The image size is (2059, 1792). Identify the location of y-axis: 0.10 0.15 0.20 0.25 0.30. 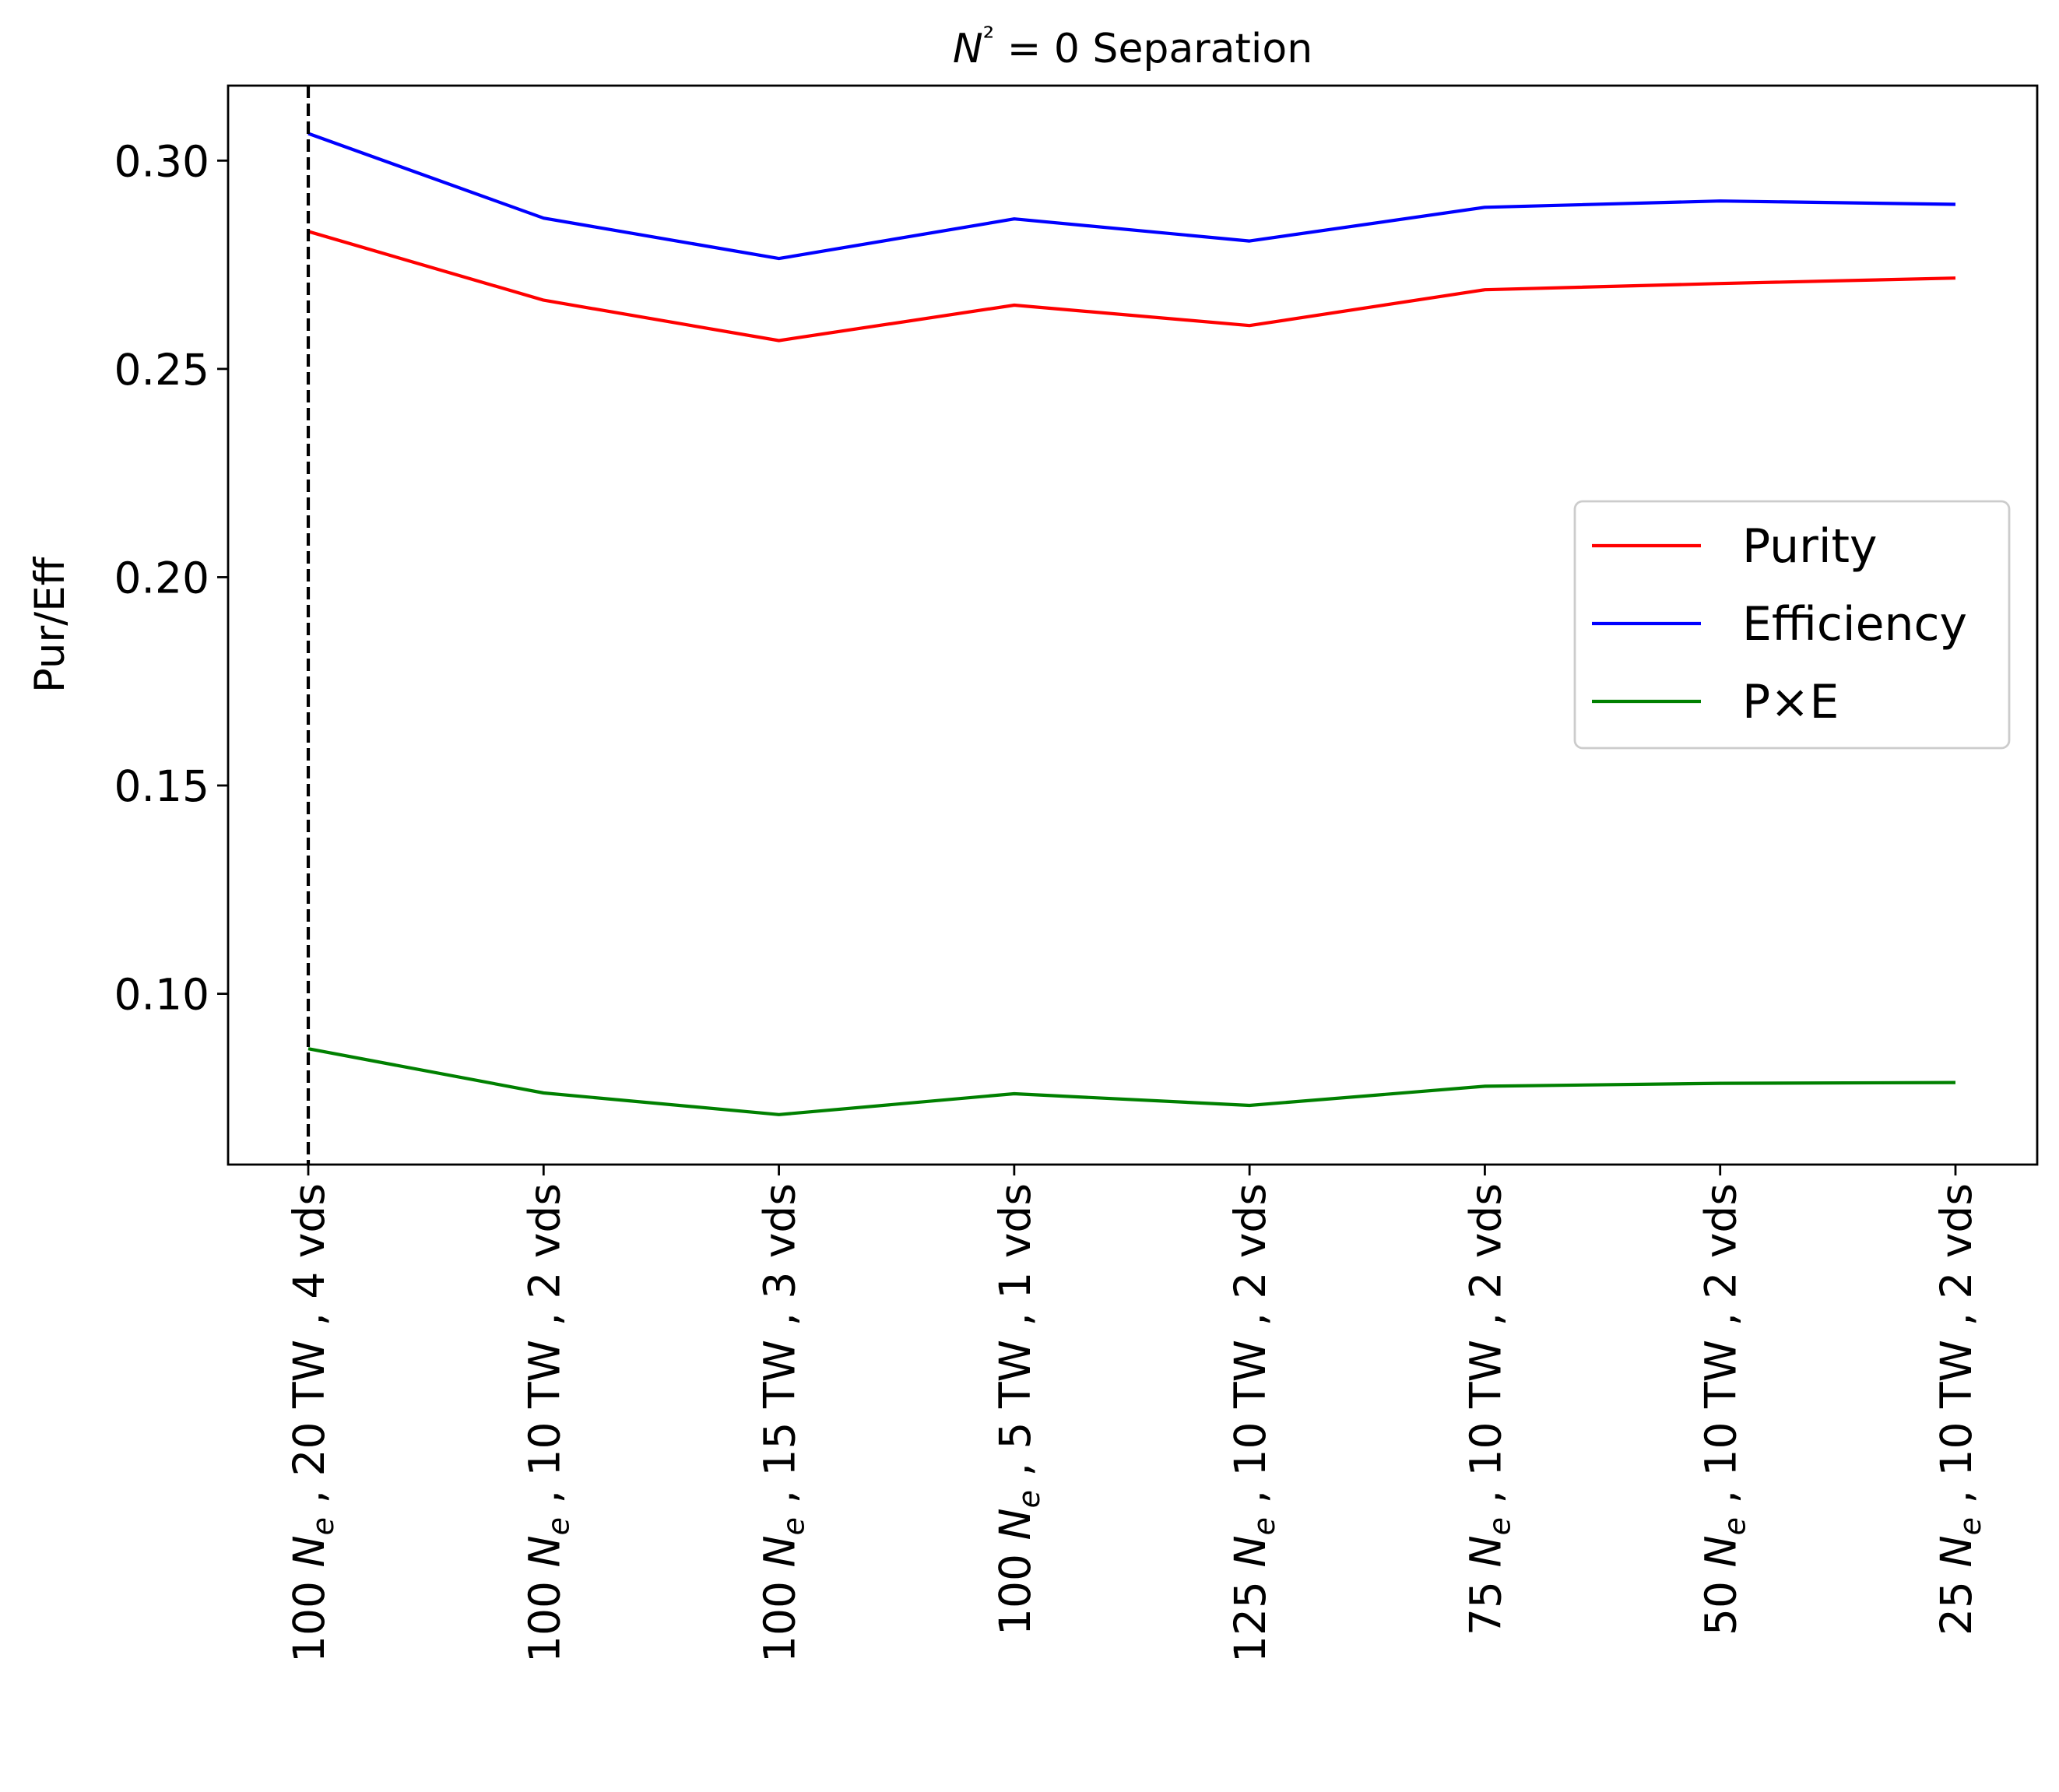
(171, 578).